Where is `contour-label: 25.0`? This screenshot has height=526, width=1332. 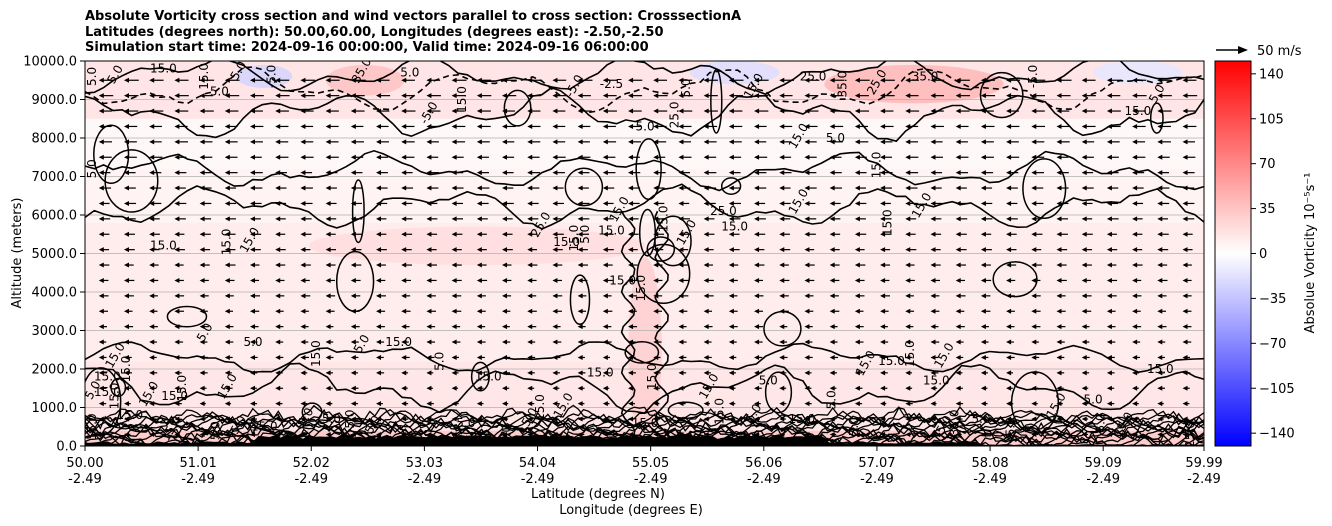 contour-label: 25.0 is located at coordinates (813, 76).